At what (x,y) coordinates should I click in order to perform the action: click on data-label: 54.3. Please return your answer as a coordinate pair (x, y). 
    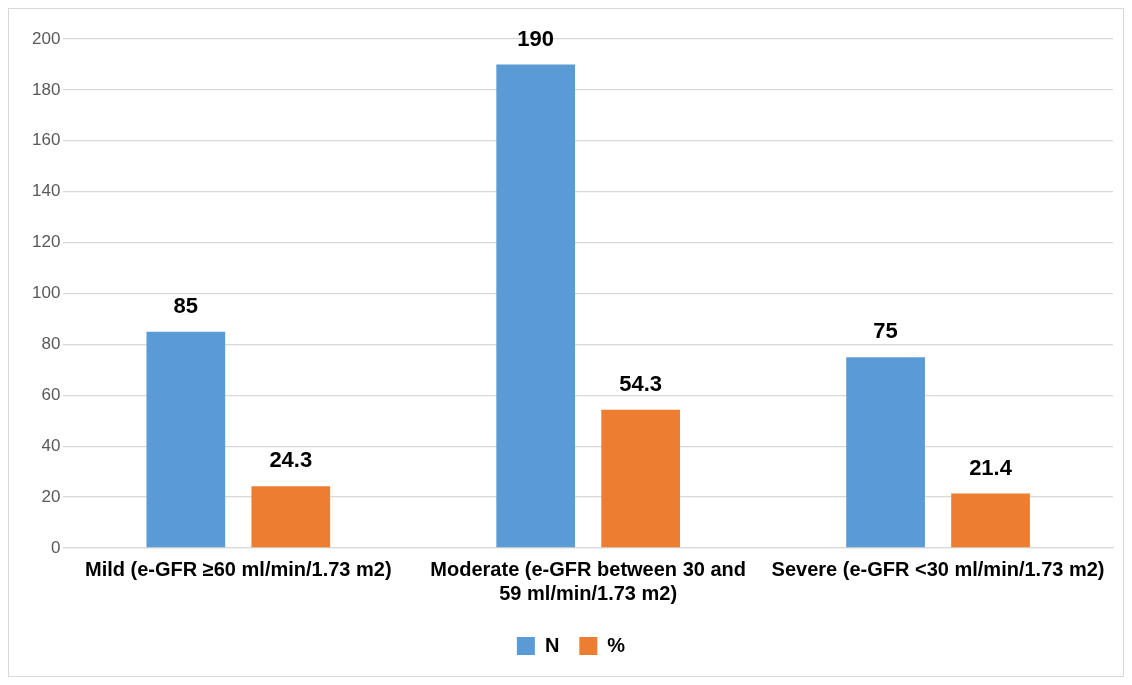
    Looking at the image, I should click on (641, 383).